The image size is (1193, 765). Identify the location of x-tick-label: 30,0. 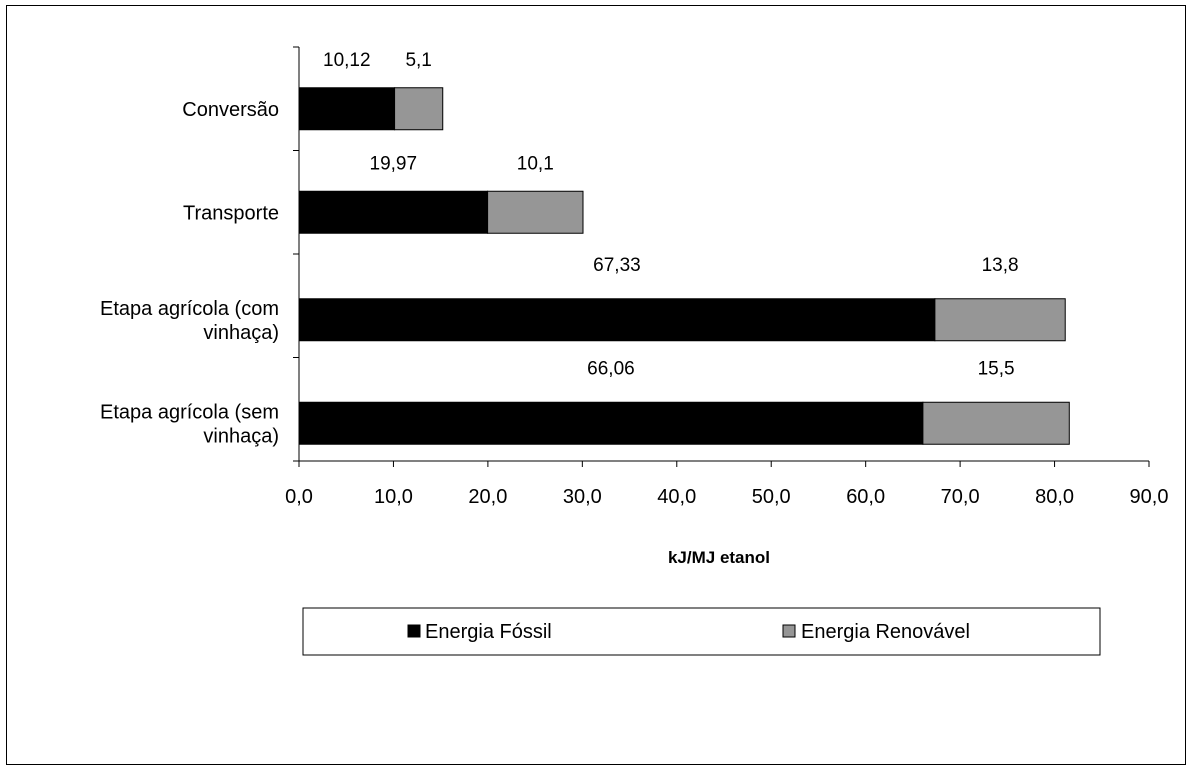
(582, 497).